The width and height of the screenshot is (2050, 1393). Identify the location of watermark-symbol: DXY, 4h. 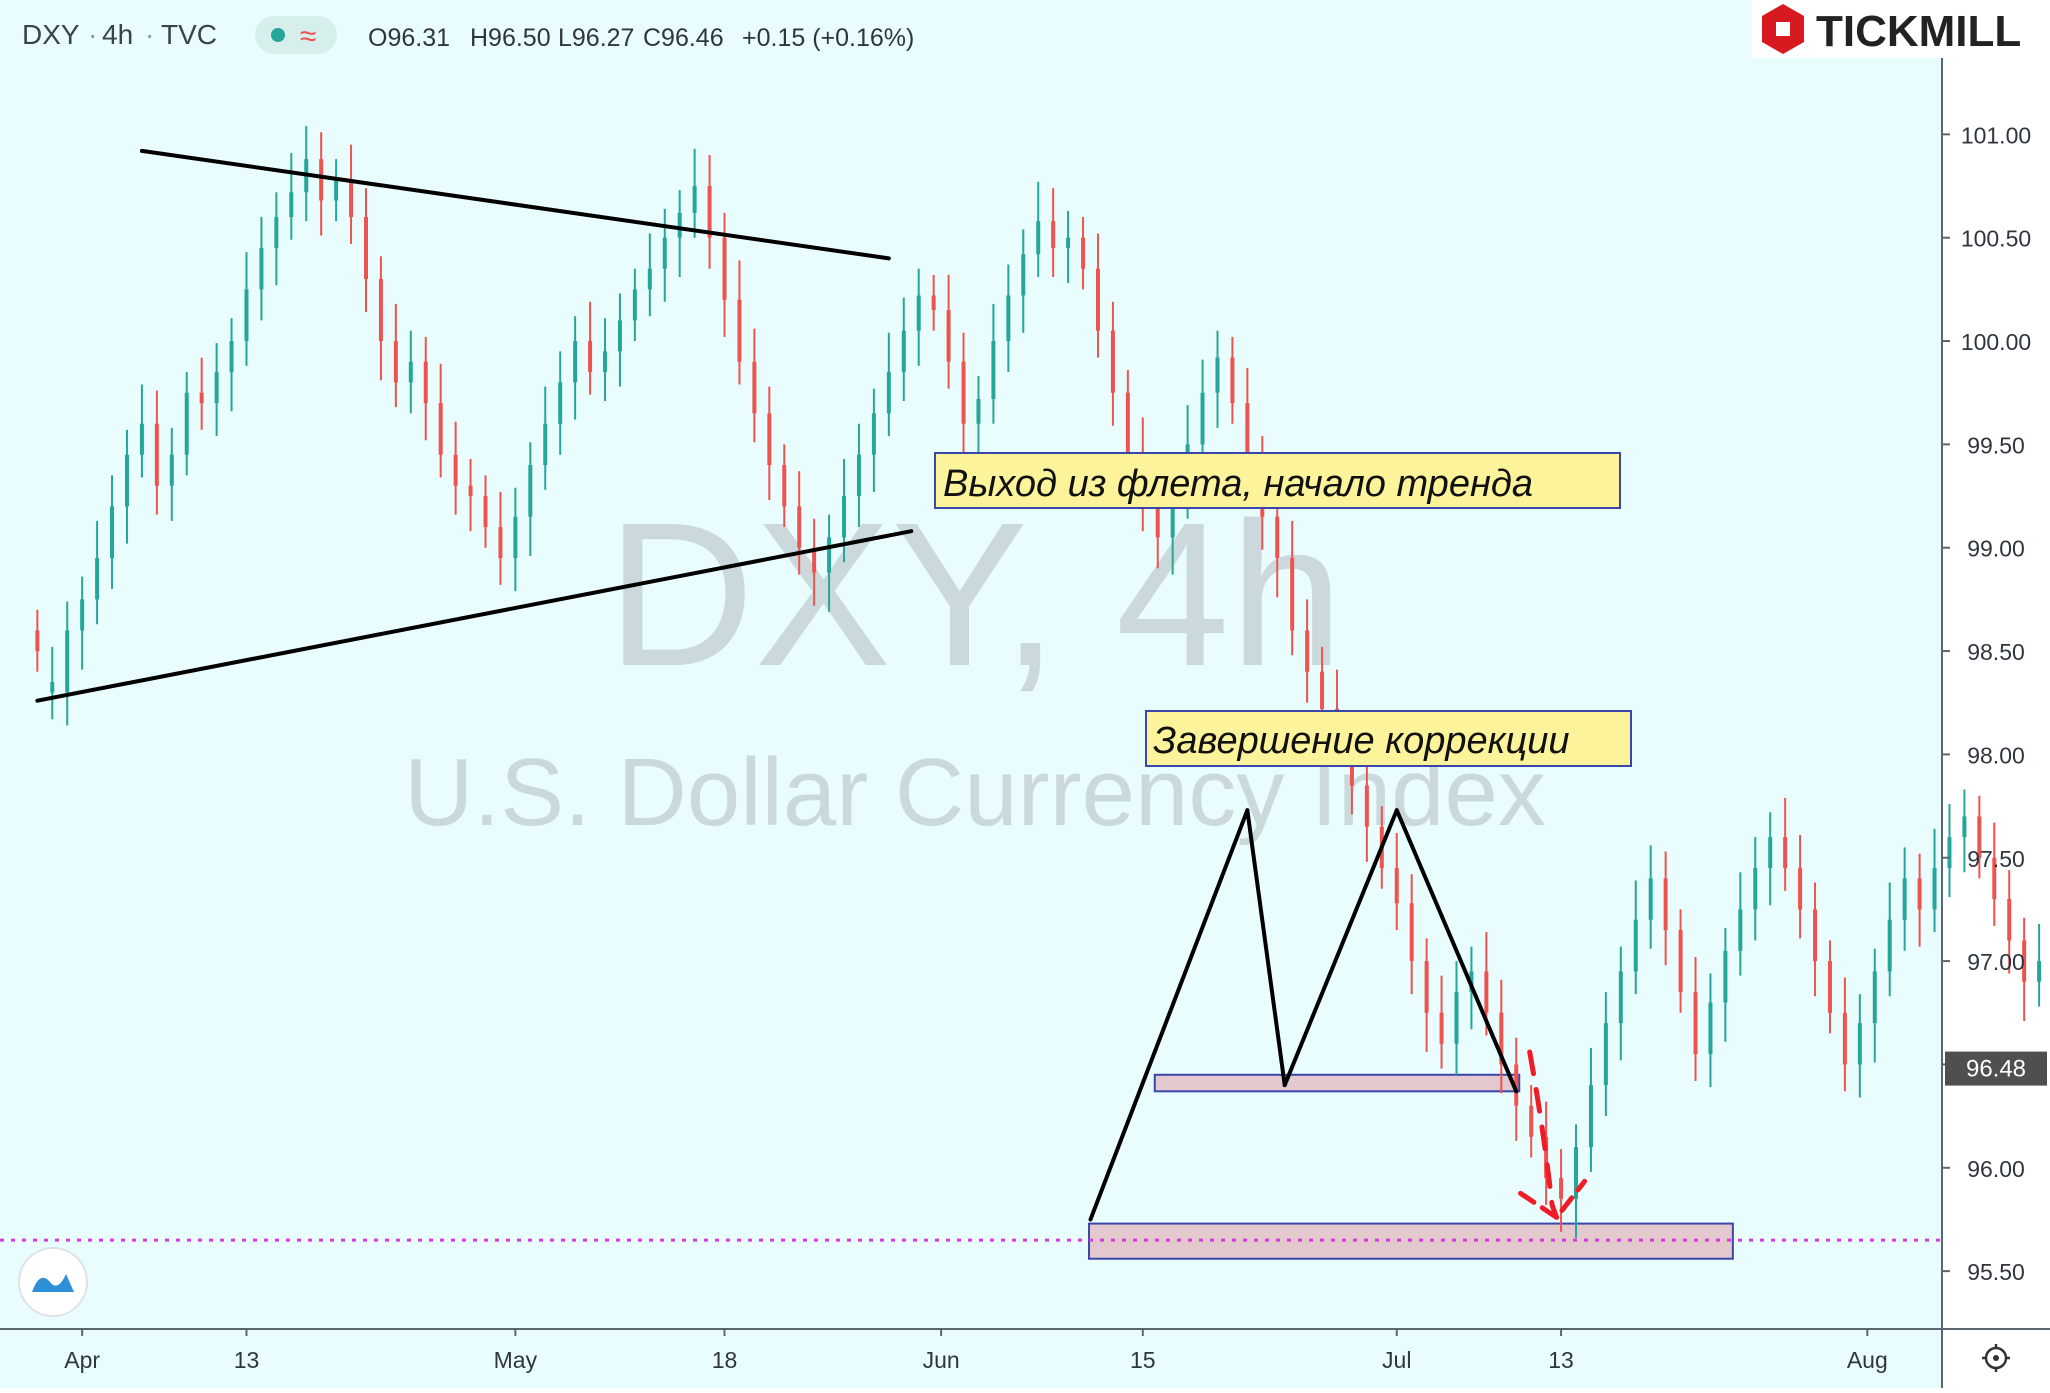
(974, 594).